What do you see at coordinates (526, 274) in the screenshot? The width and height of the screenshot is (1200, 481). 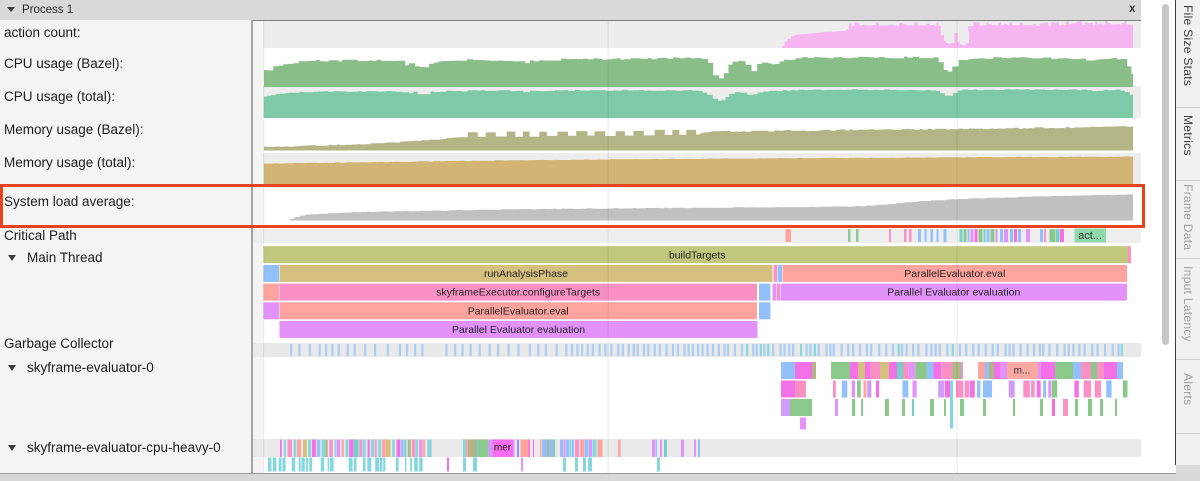 I see `svg-text: runAnalysisPhase` at bounding box center [526, 274].